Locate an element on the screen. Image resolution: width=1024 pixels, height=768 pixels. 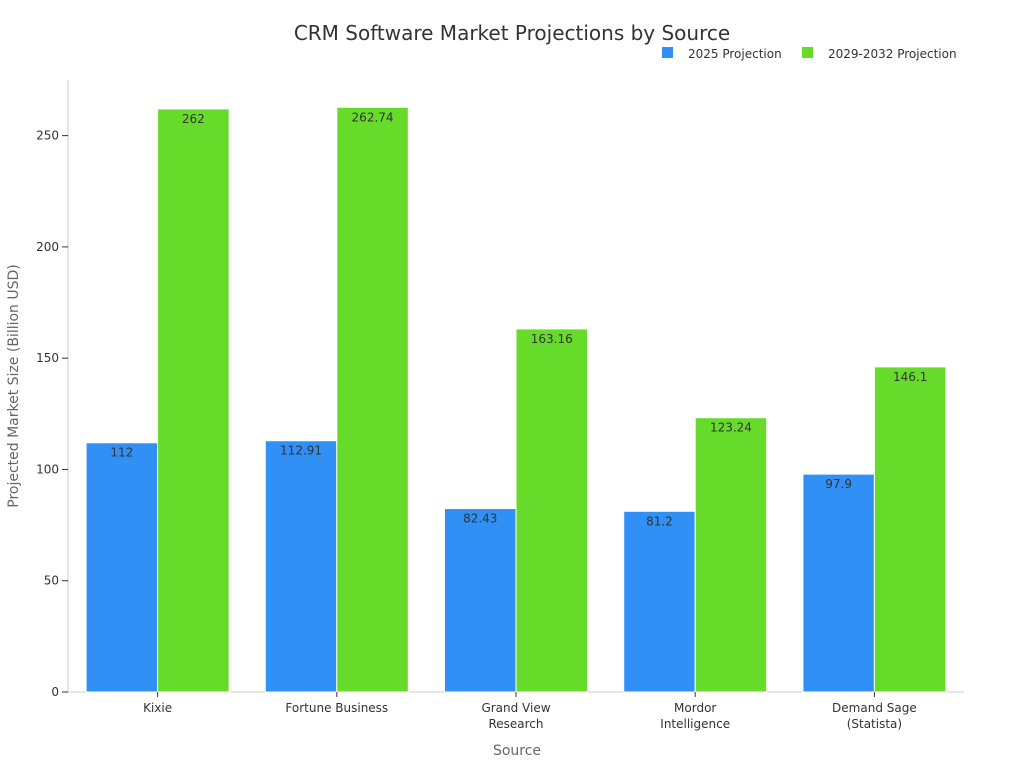
x-tick-label: Demand Sage is located at coordinates (874, 708).